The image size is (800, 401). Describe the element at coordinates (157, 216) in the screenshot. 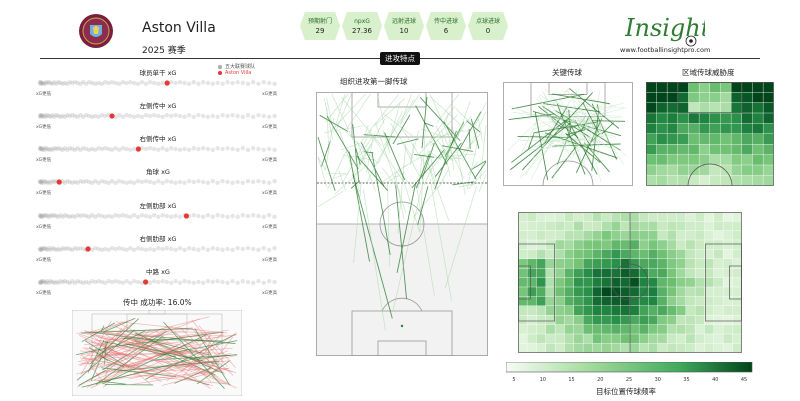

I see `xg-strip` at that location.